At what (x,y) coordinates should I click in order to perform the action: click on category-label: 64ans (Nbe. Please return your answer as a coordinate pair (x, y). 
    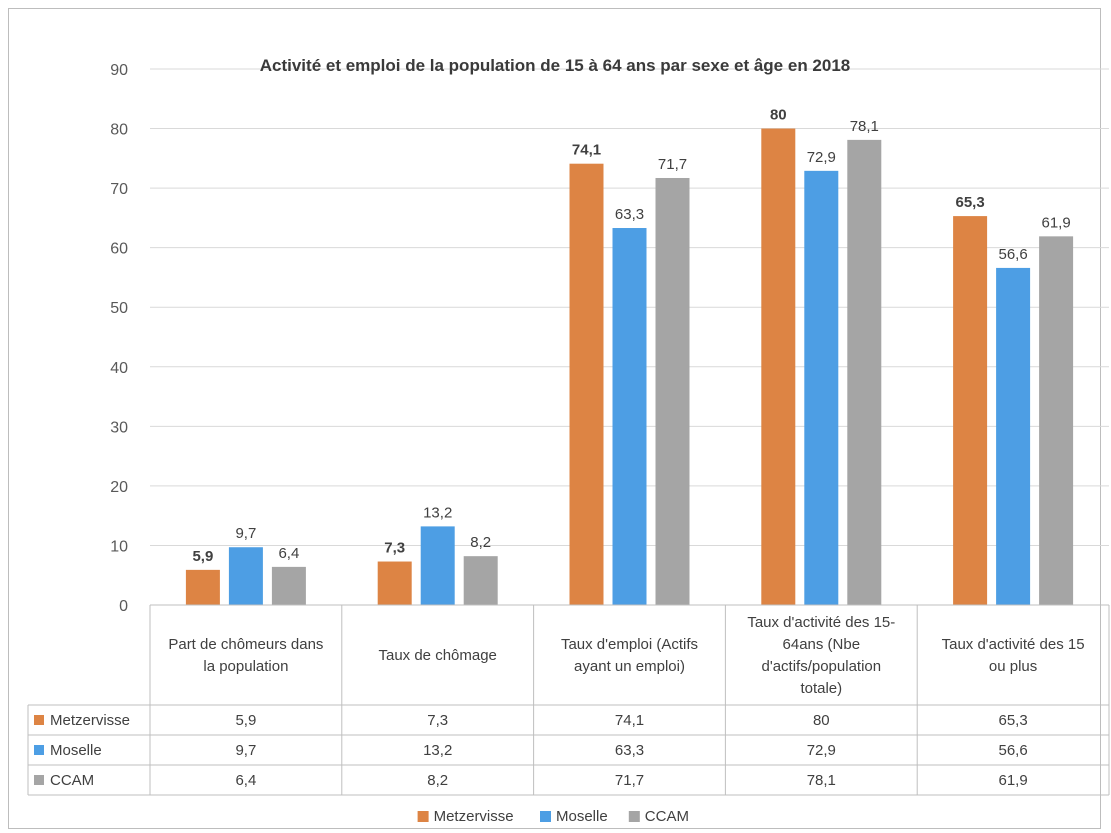
    Looking at the image, I should click on (822, 644).